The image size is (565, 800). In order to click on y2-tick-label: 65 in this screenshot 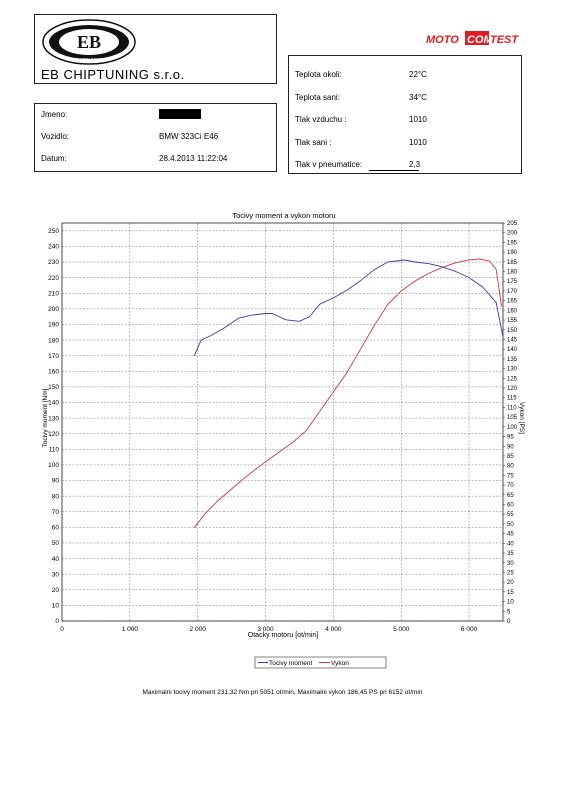, I will do `click(510, 496)`.